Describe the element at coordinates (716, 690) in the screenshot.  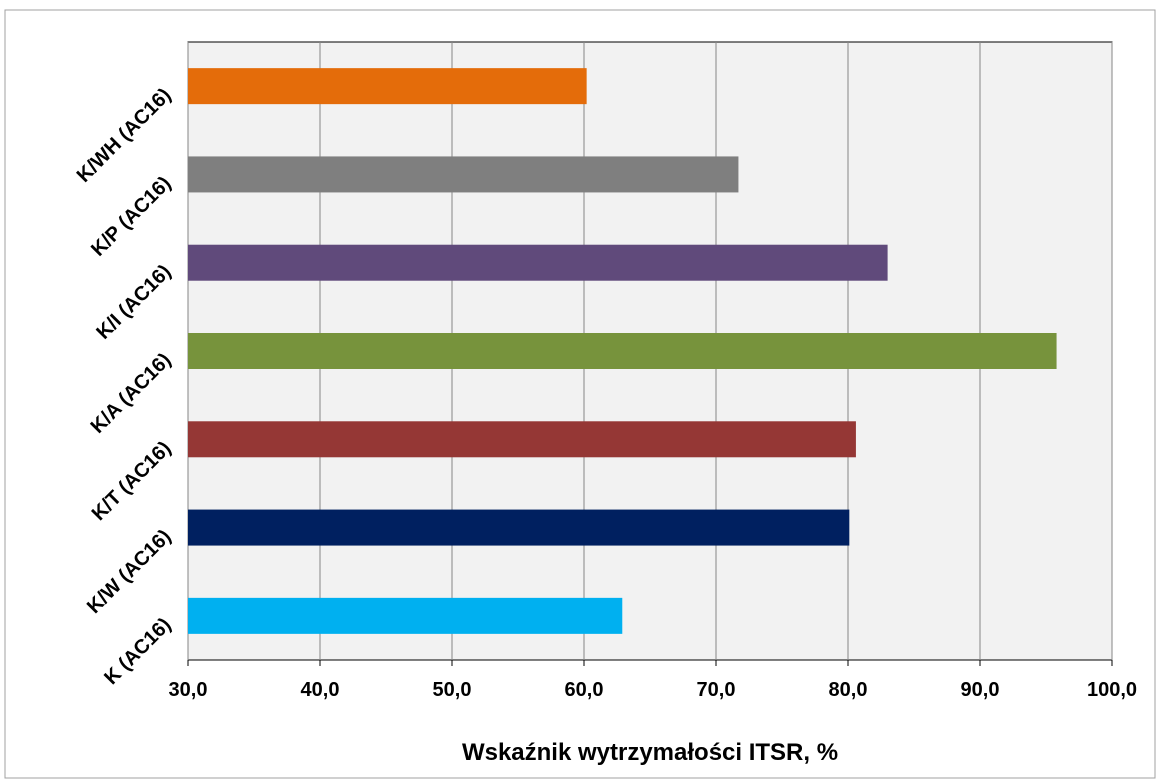
I see `x-tick-label: 70,0` at that location.